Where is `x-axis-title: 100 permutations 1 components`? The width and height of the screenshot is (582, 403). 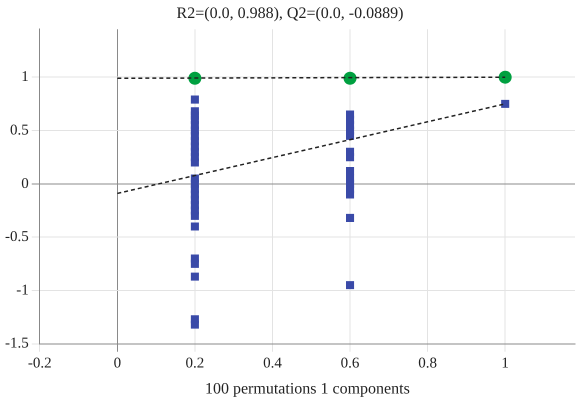
x-axis-title: 100 permutations 1 components is located at coordinates (307, 389).